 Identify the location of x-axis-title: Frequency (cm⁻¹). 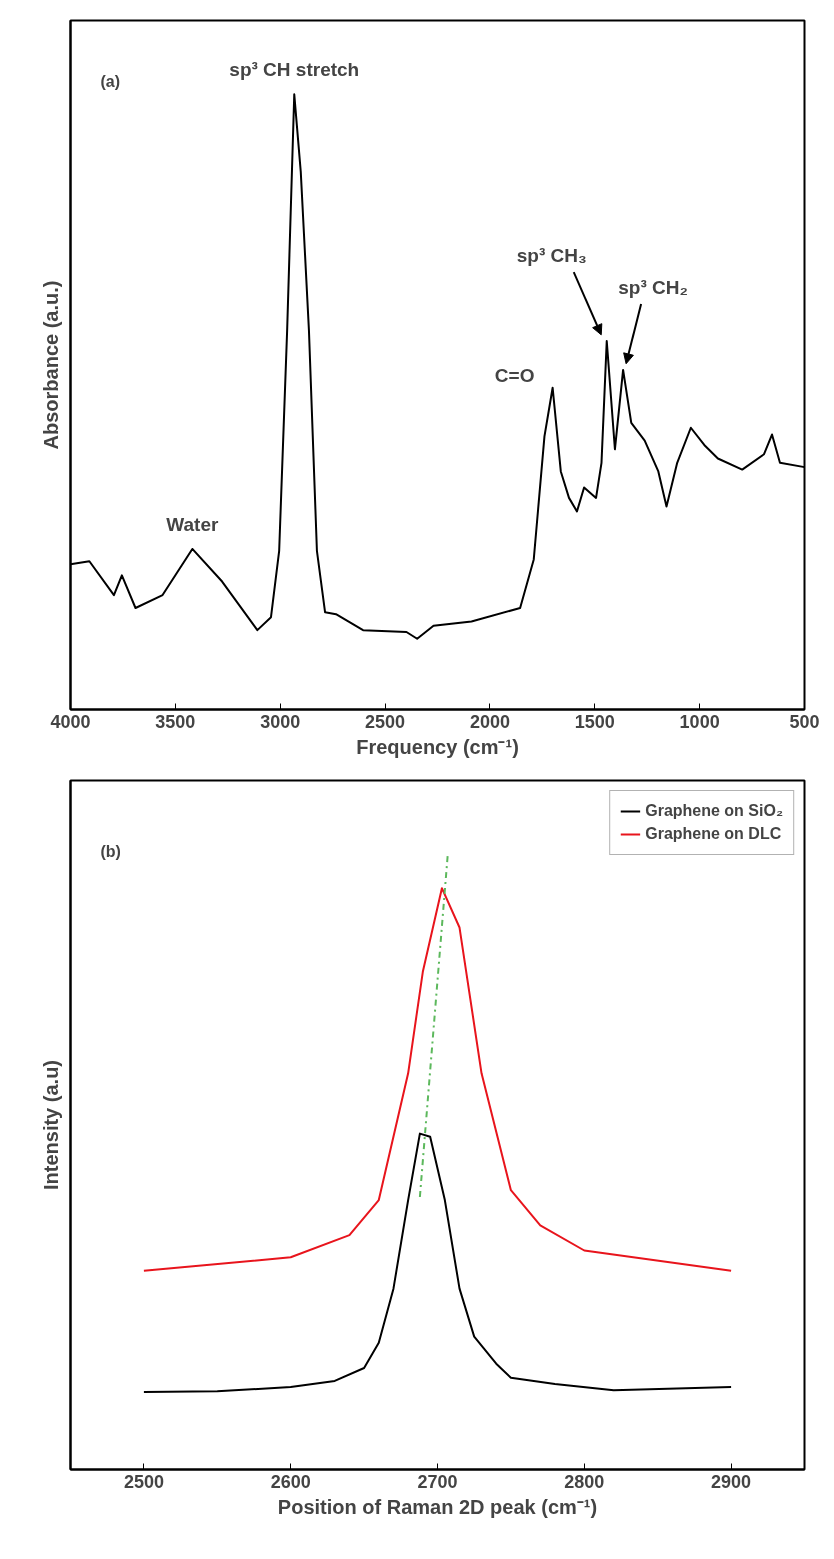
(437, 746).